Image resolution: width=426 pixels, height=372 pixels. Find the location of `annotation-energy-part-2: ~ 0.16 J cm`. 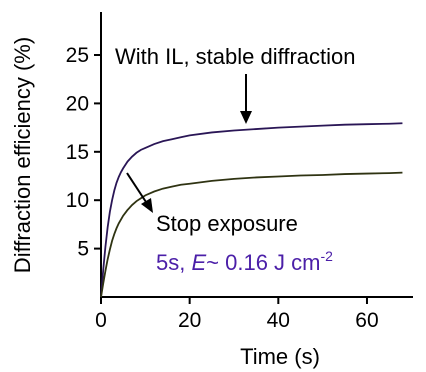

annotation-energy-part-2: ~ 0.16 J cm is located at coordinates (263, 262).